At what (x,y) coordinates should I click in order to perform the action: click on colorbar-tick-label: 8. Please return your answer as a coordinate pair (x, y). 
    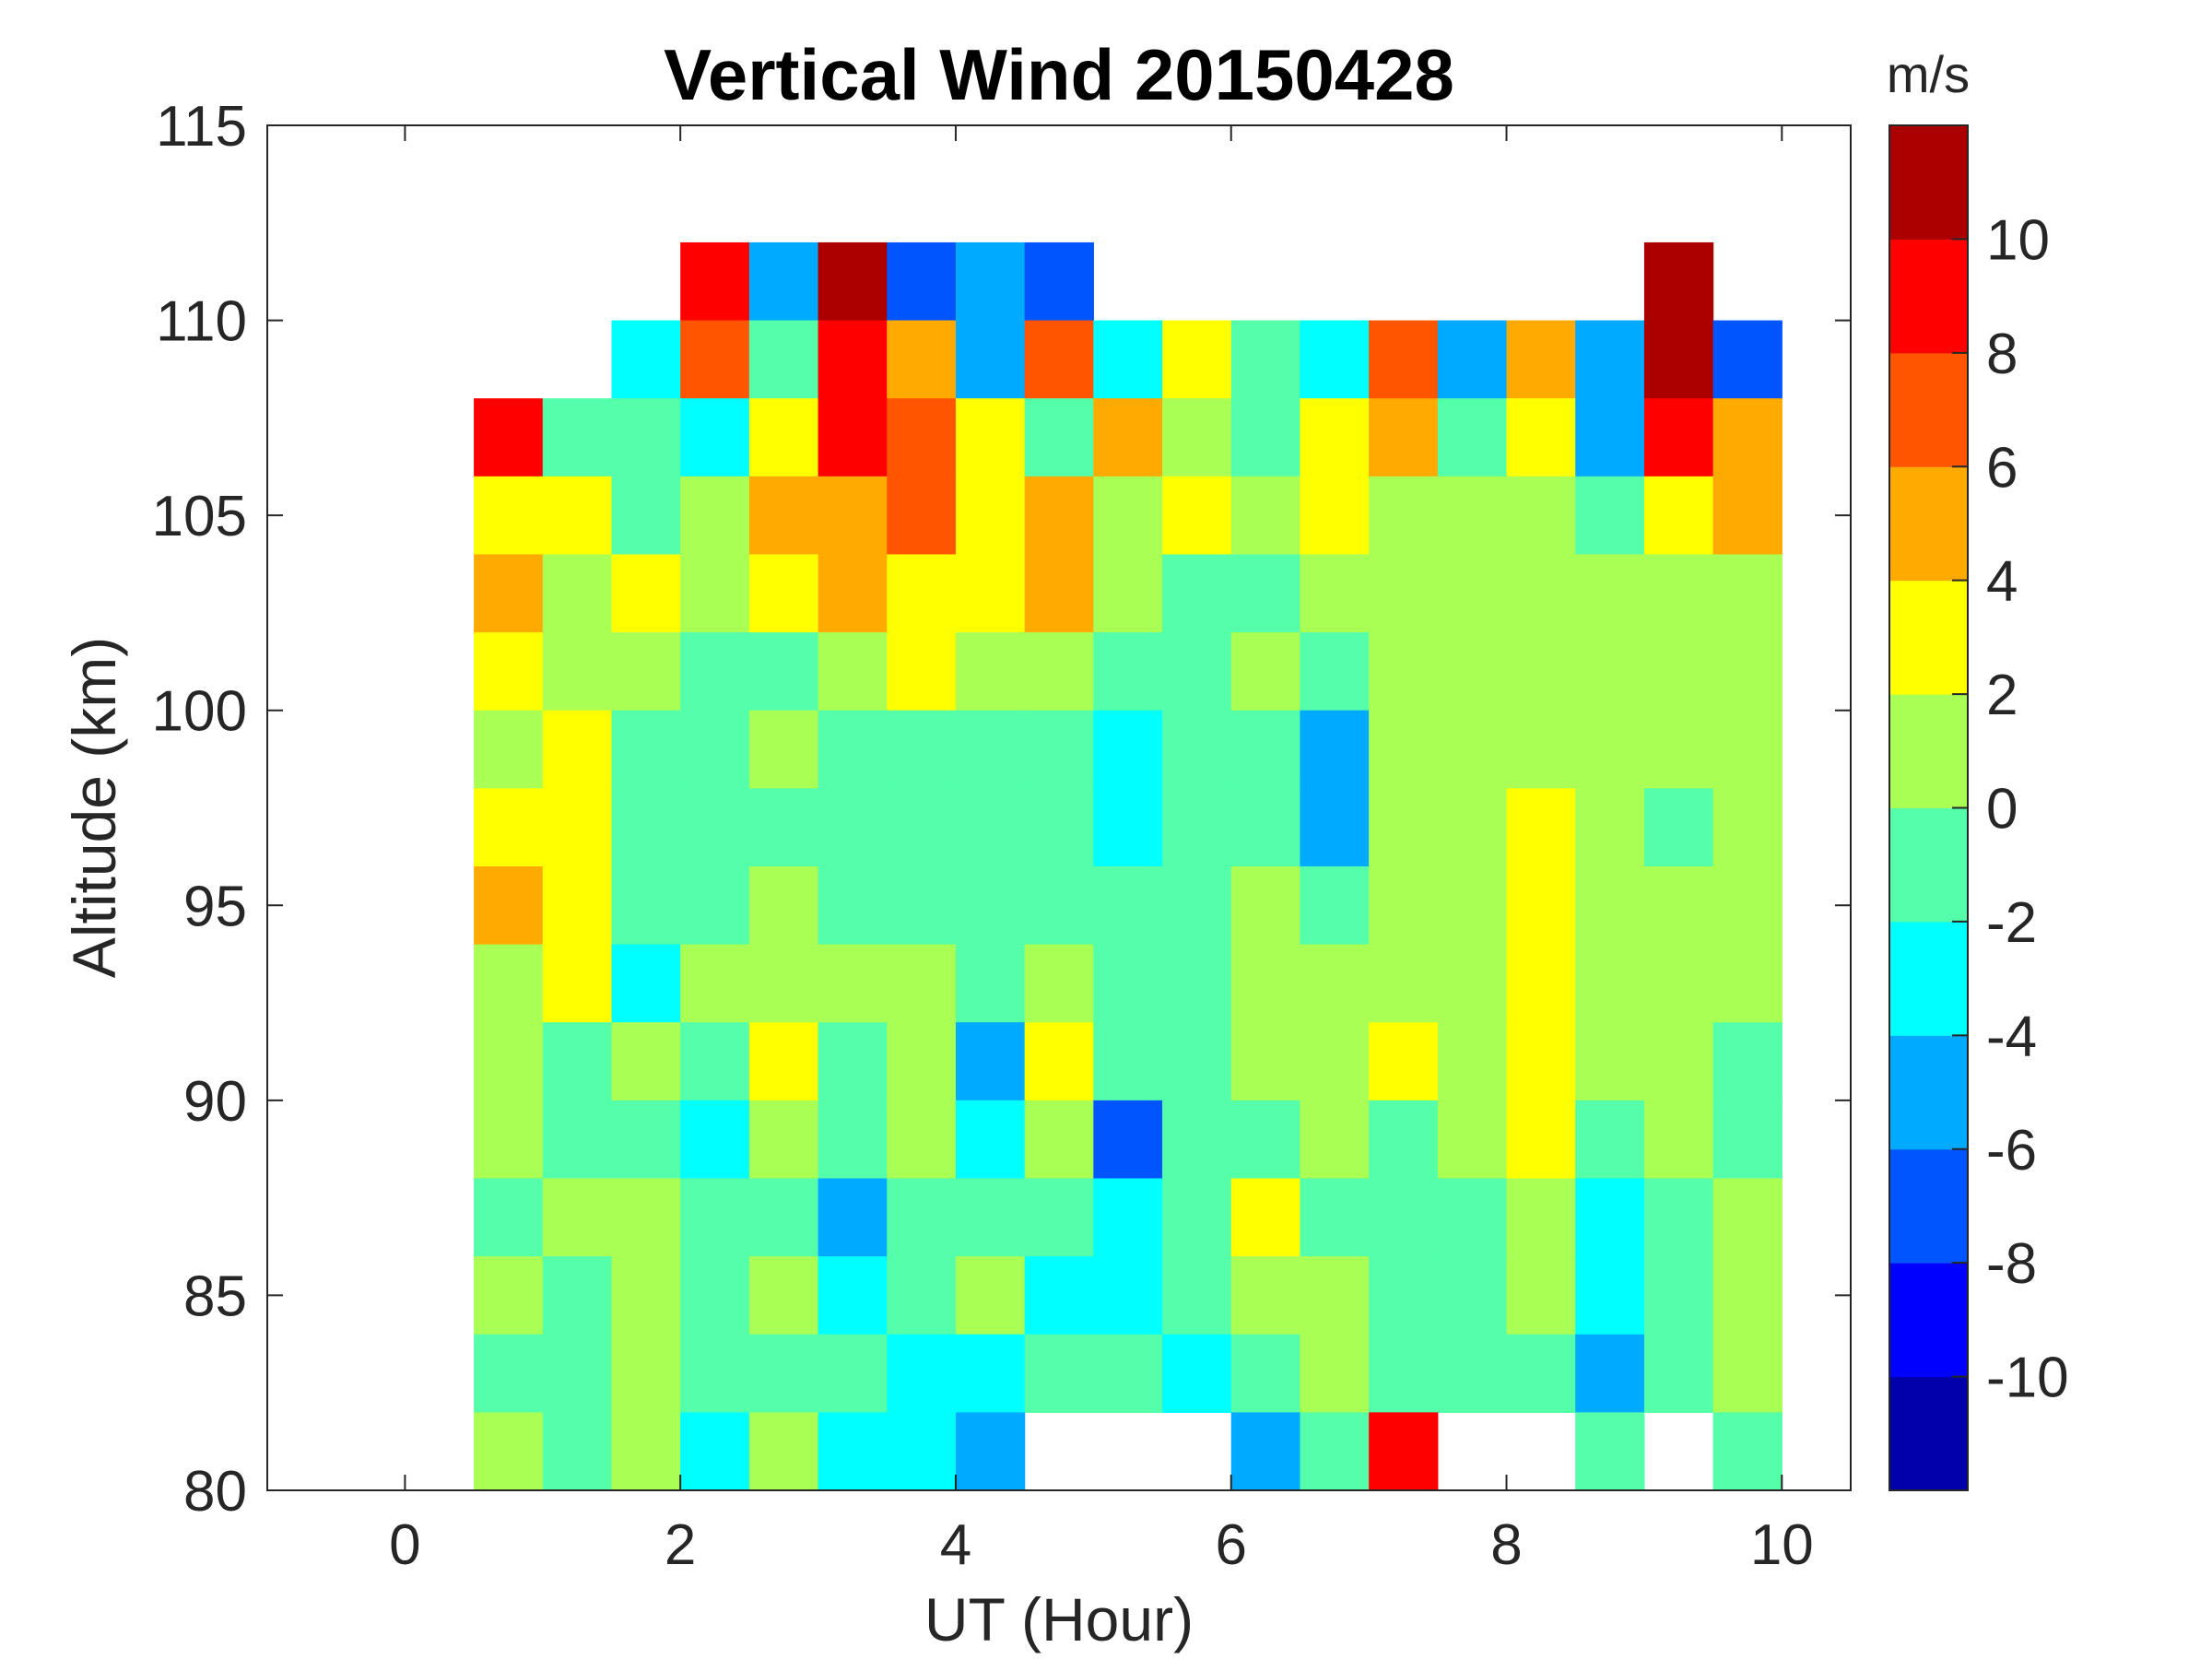
    Looking at the image, I should click on (2002, 354).